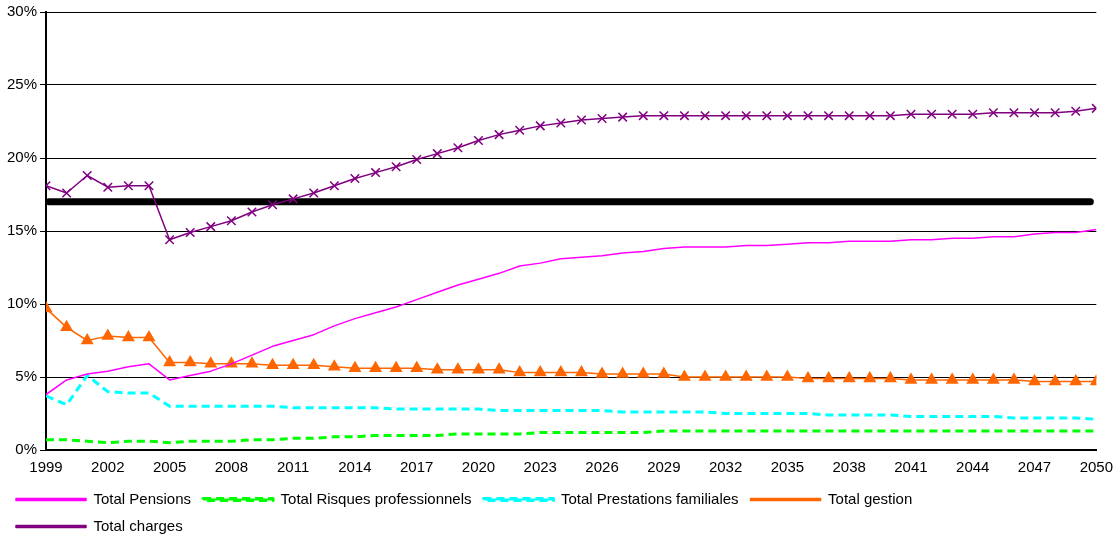 The width and height of the screenshot is (1116, 546). Describe the element at coordinates (725, 467) in the screenshot. I see `x-tick-label: 2032` at that location.